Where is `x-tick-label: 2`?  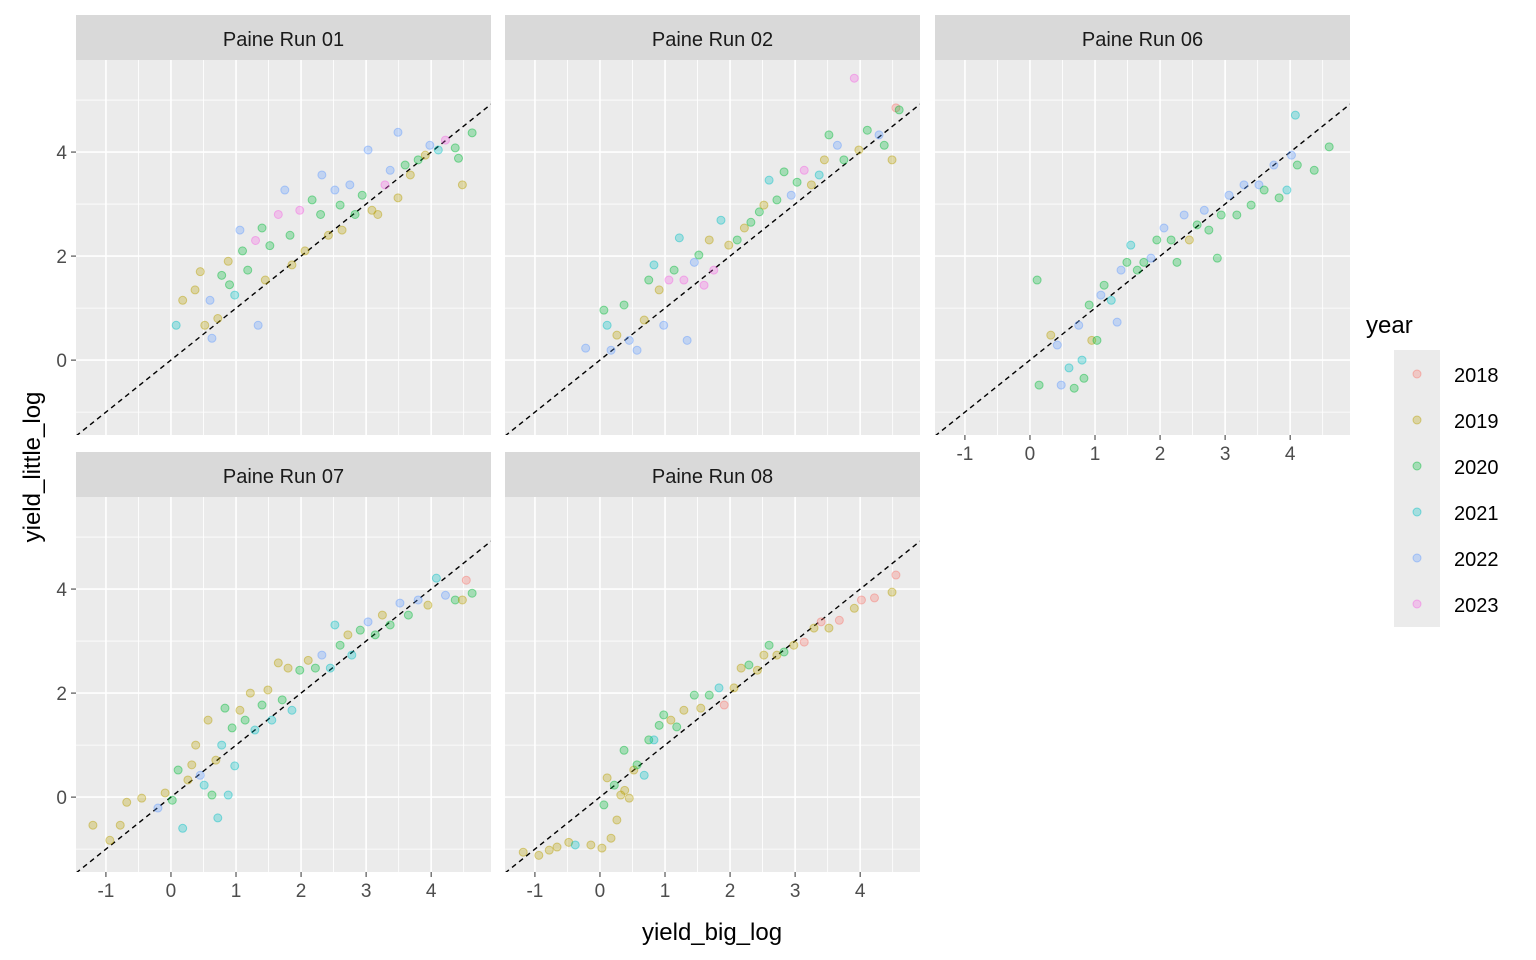 x-tick-label: 2 is located at coordinates (1160, 454).